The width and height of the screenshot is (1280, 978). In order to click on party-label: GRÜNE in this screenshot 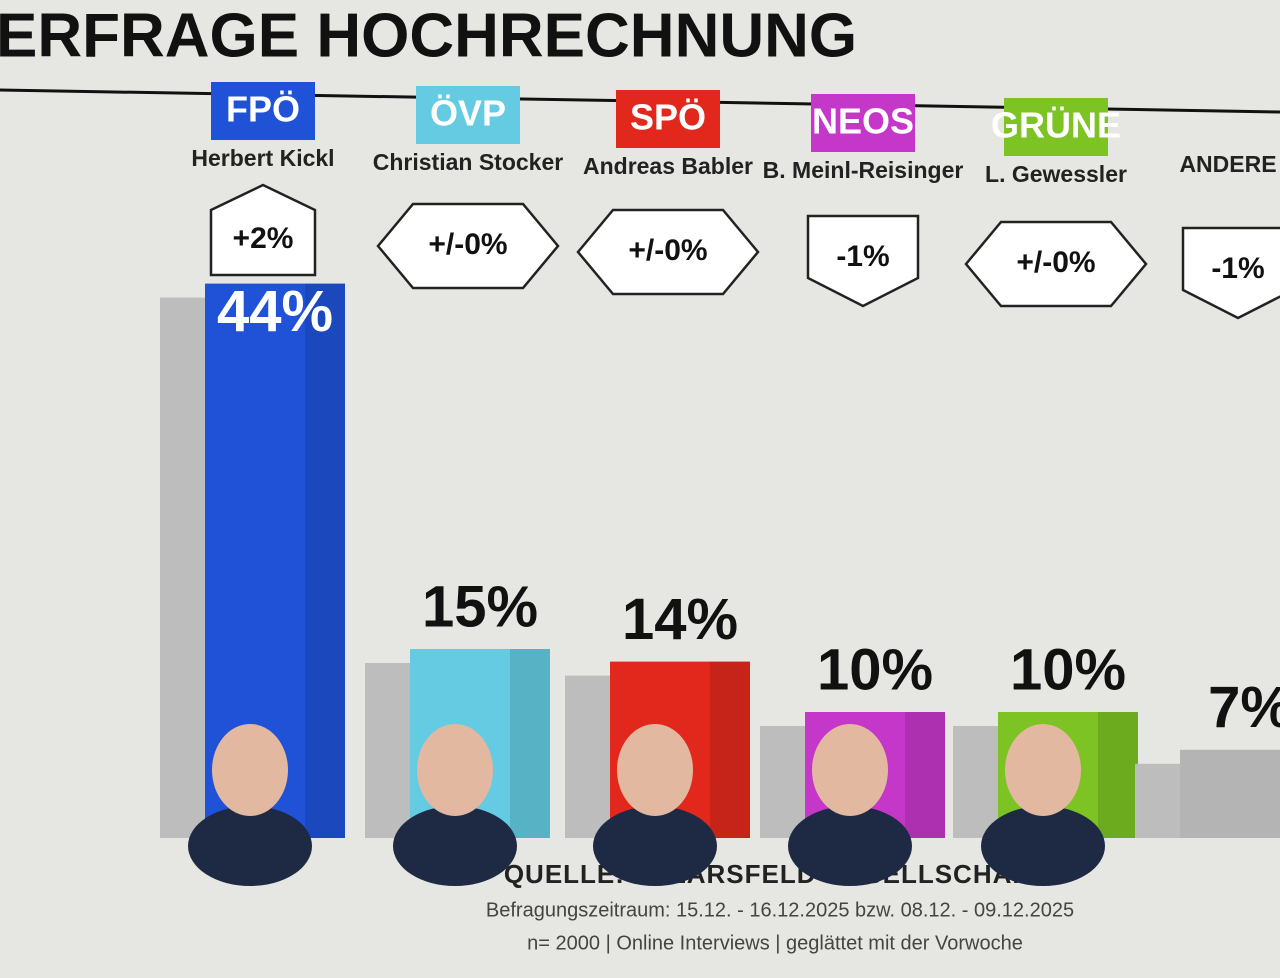, I will do `click(1056, 125)`.